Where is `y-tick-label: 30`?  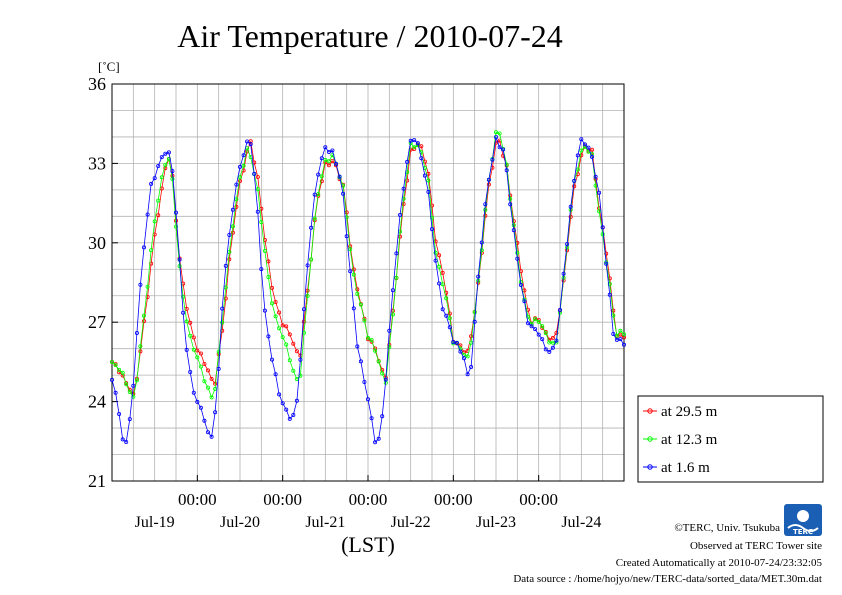 y-tick-label: 30 is located at coordinates (97, 243).